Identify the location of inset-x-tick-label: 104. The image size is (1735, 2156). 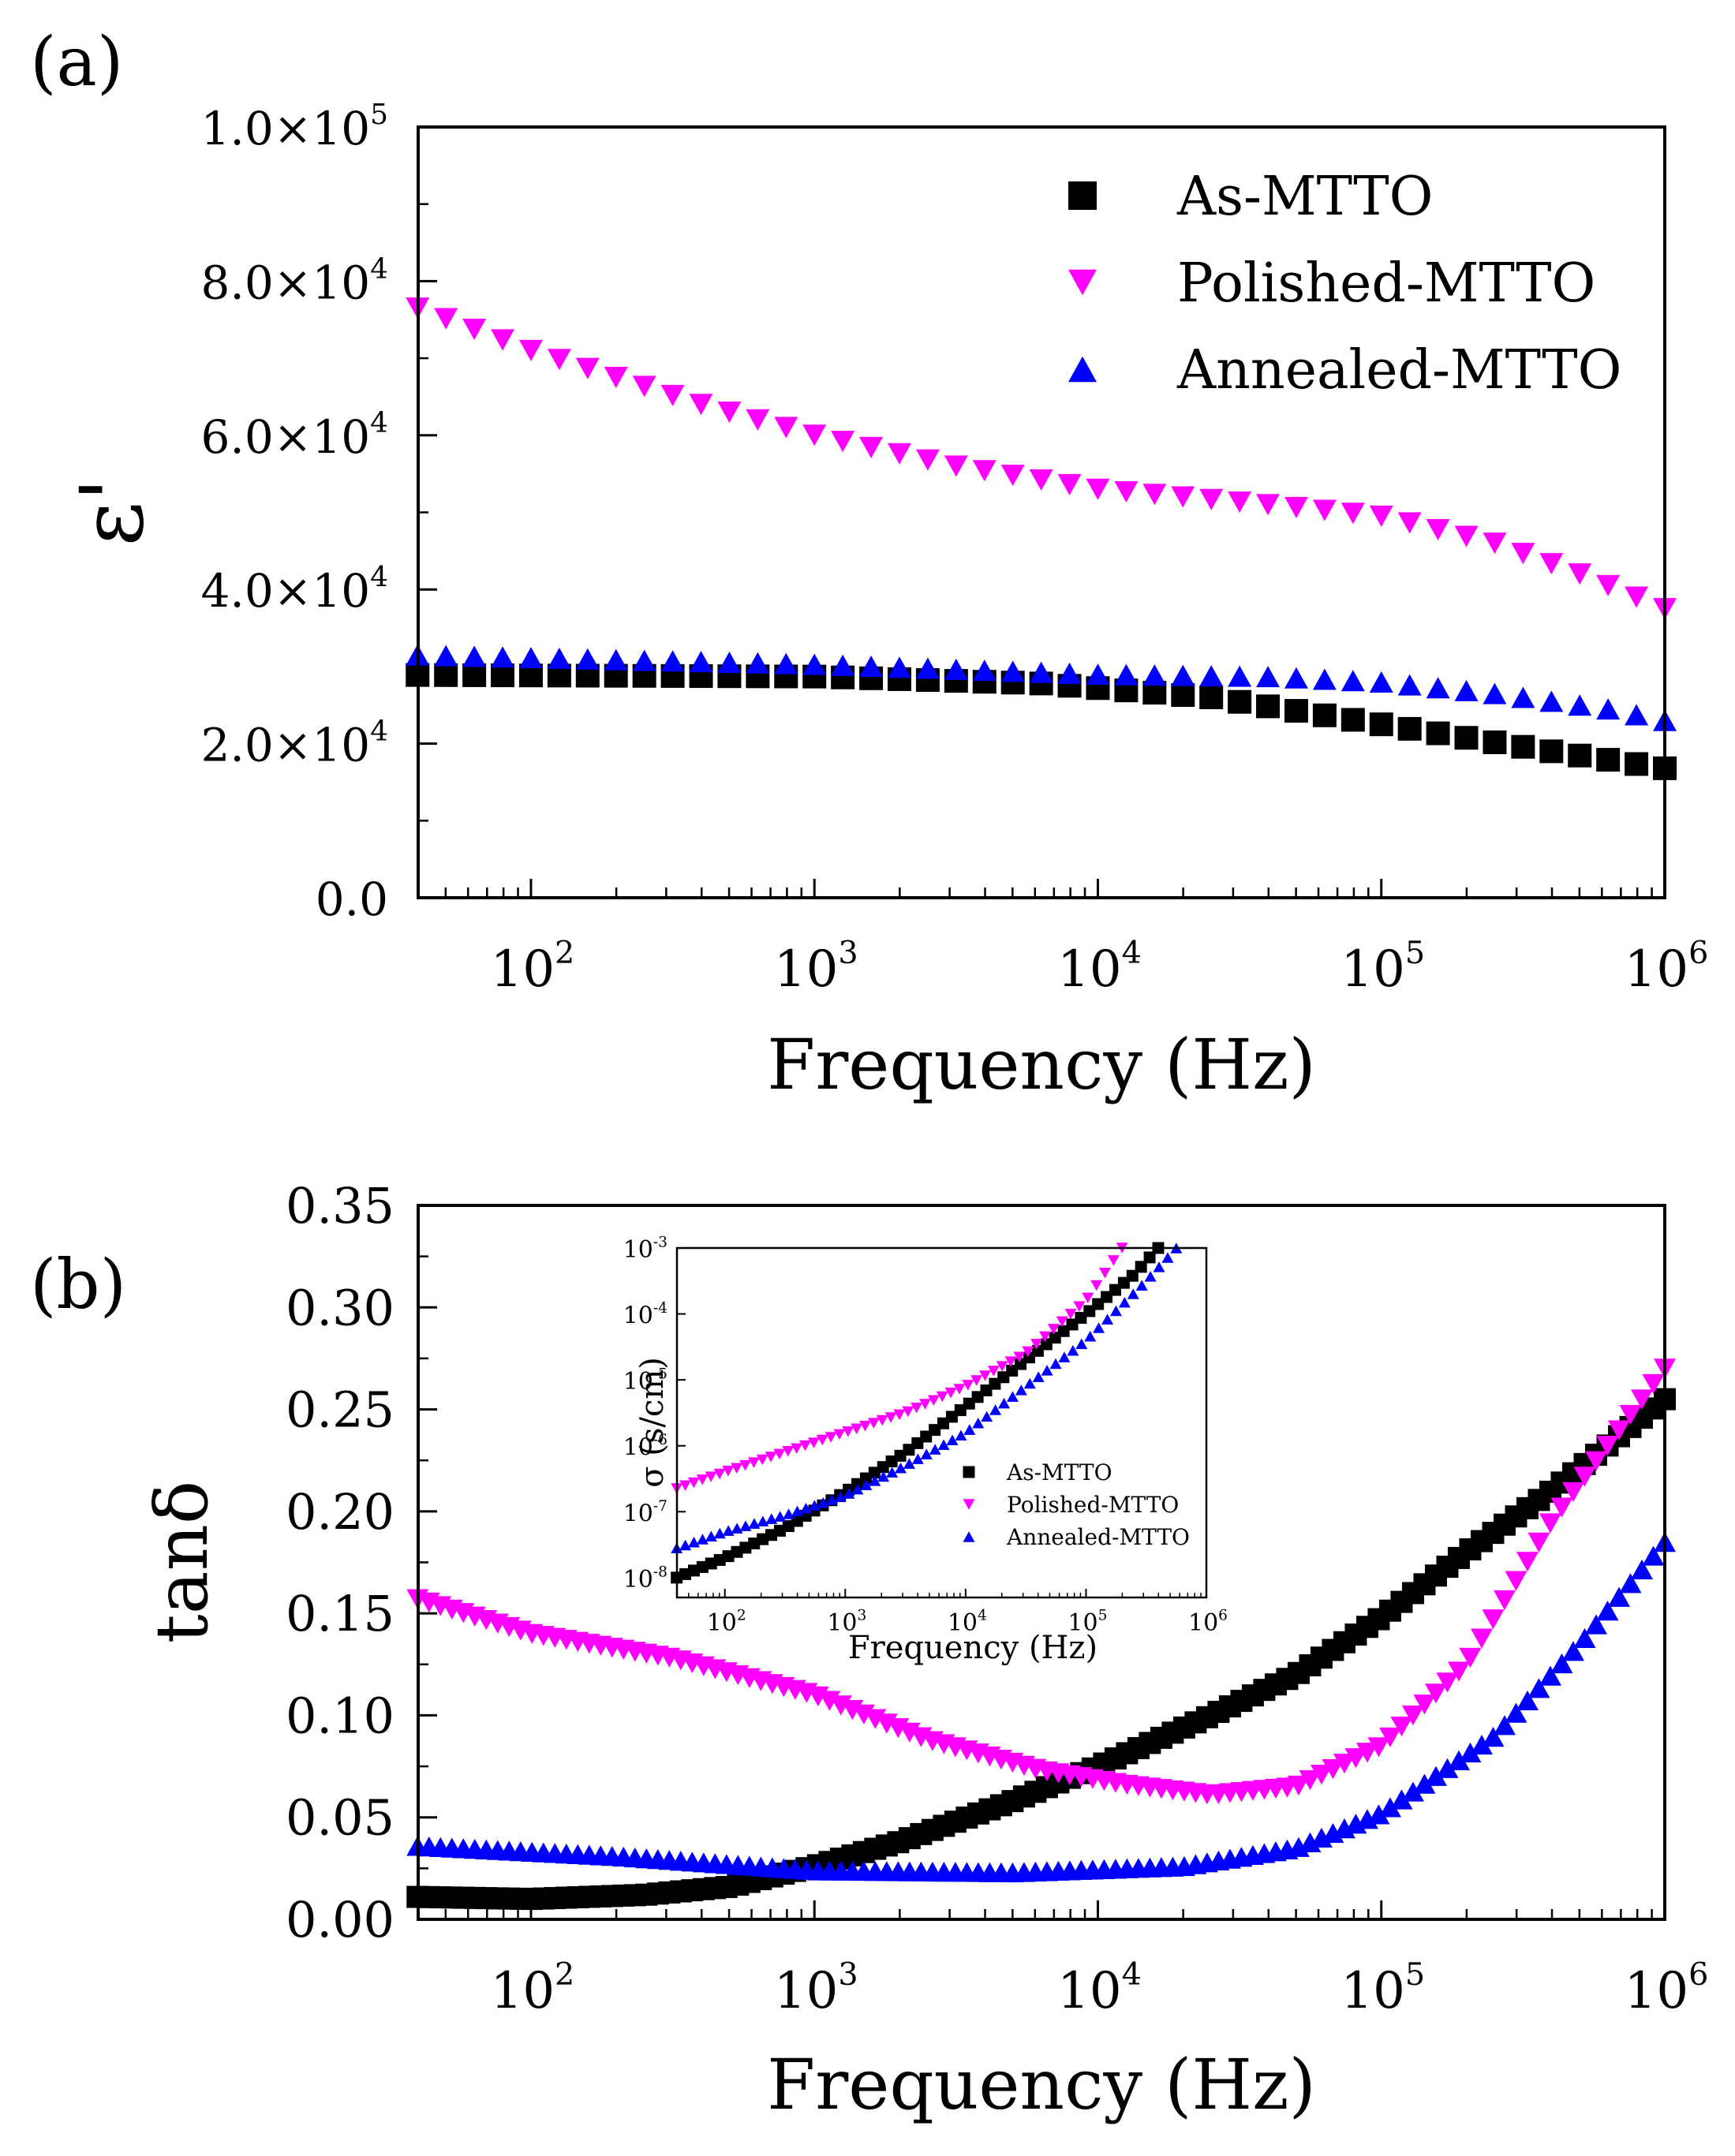
(967, 1623).